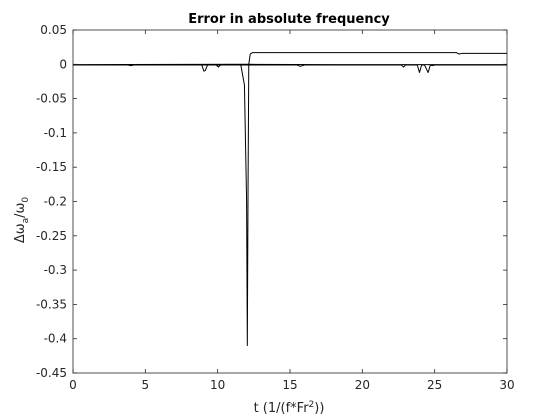 The width and height of the screenshot is (560, 420). I want to click on x-tick-label: 10, so click(217, 385).